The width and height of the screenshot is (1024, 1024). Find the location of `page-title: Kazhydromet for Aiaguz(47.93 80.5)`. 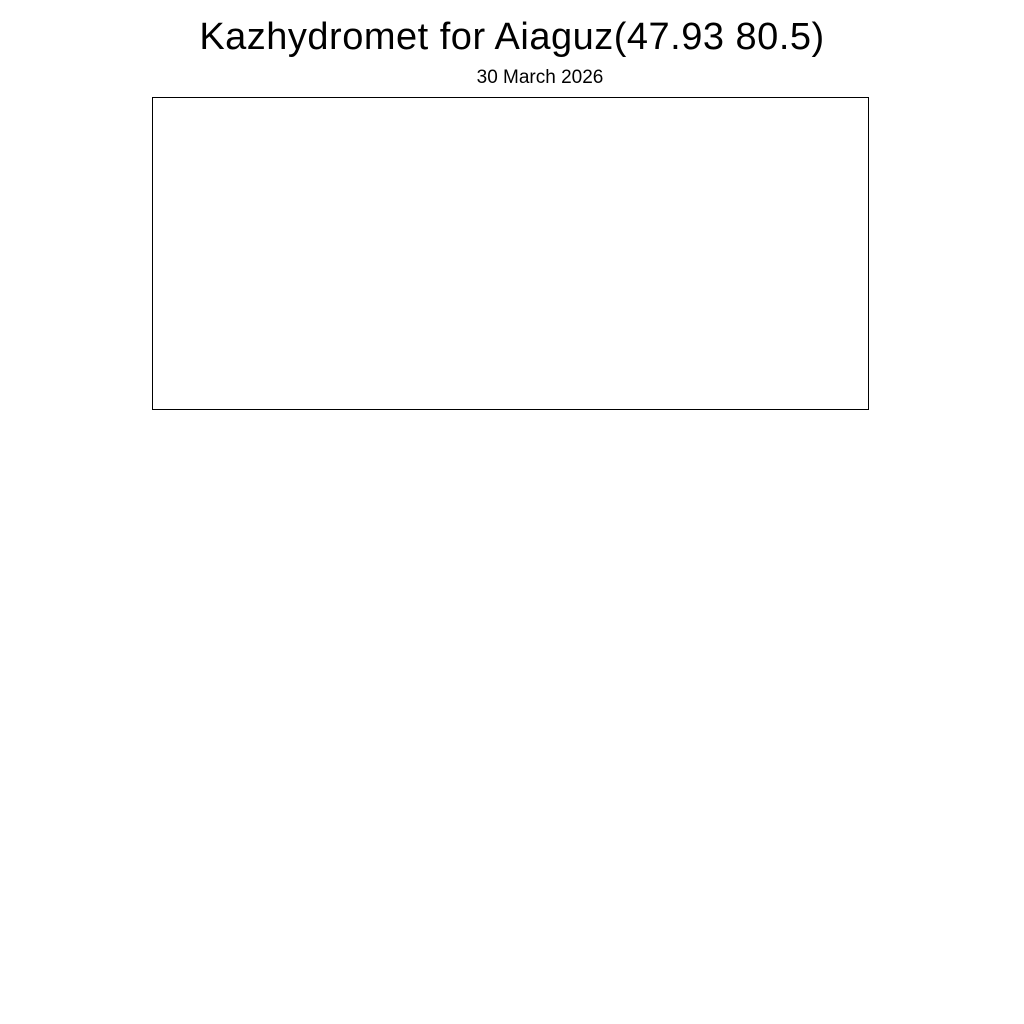

page-title: Kazhydromet for Aiaguz(47.93 80.5) is located at coordinates (512, 37).